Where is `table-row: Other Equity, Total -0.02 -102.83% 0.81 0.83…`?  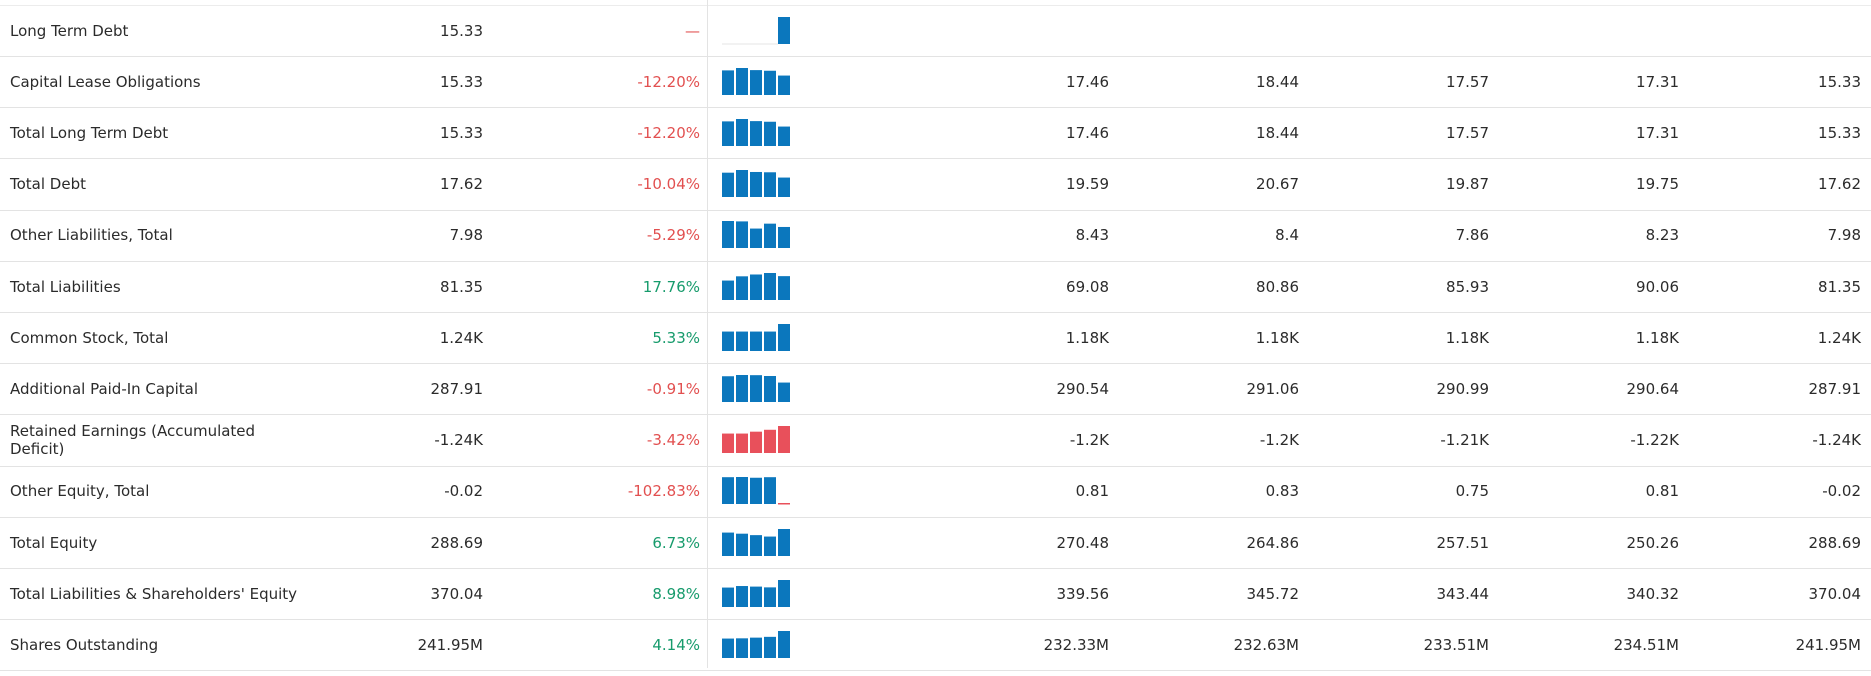 table-row: Other Equity, Total -0.02 -102.83% 0.81 0.83… is located at coordinates (935, 492).